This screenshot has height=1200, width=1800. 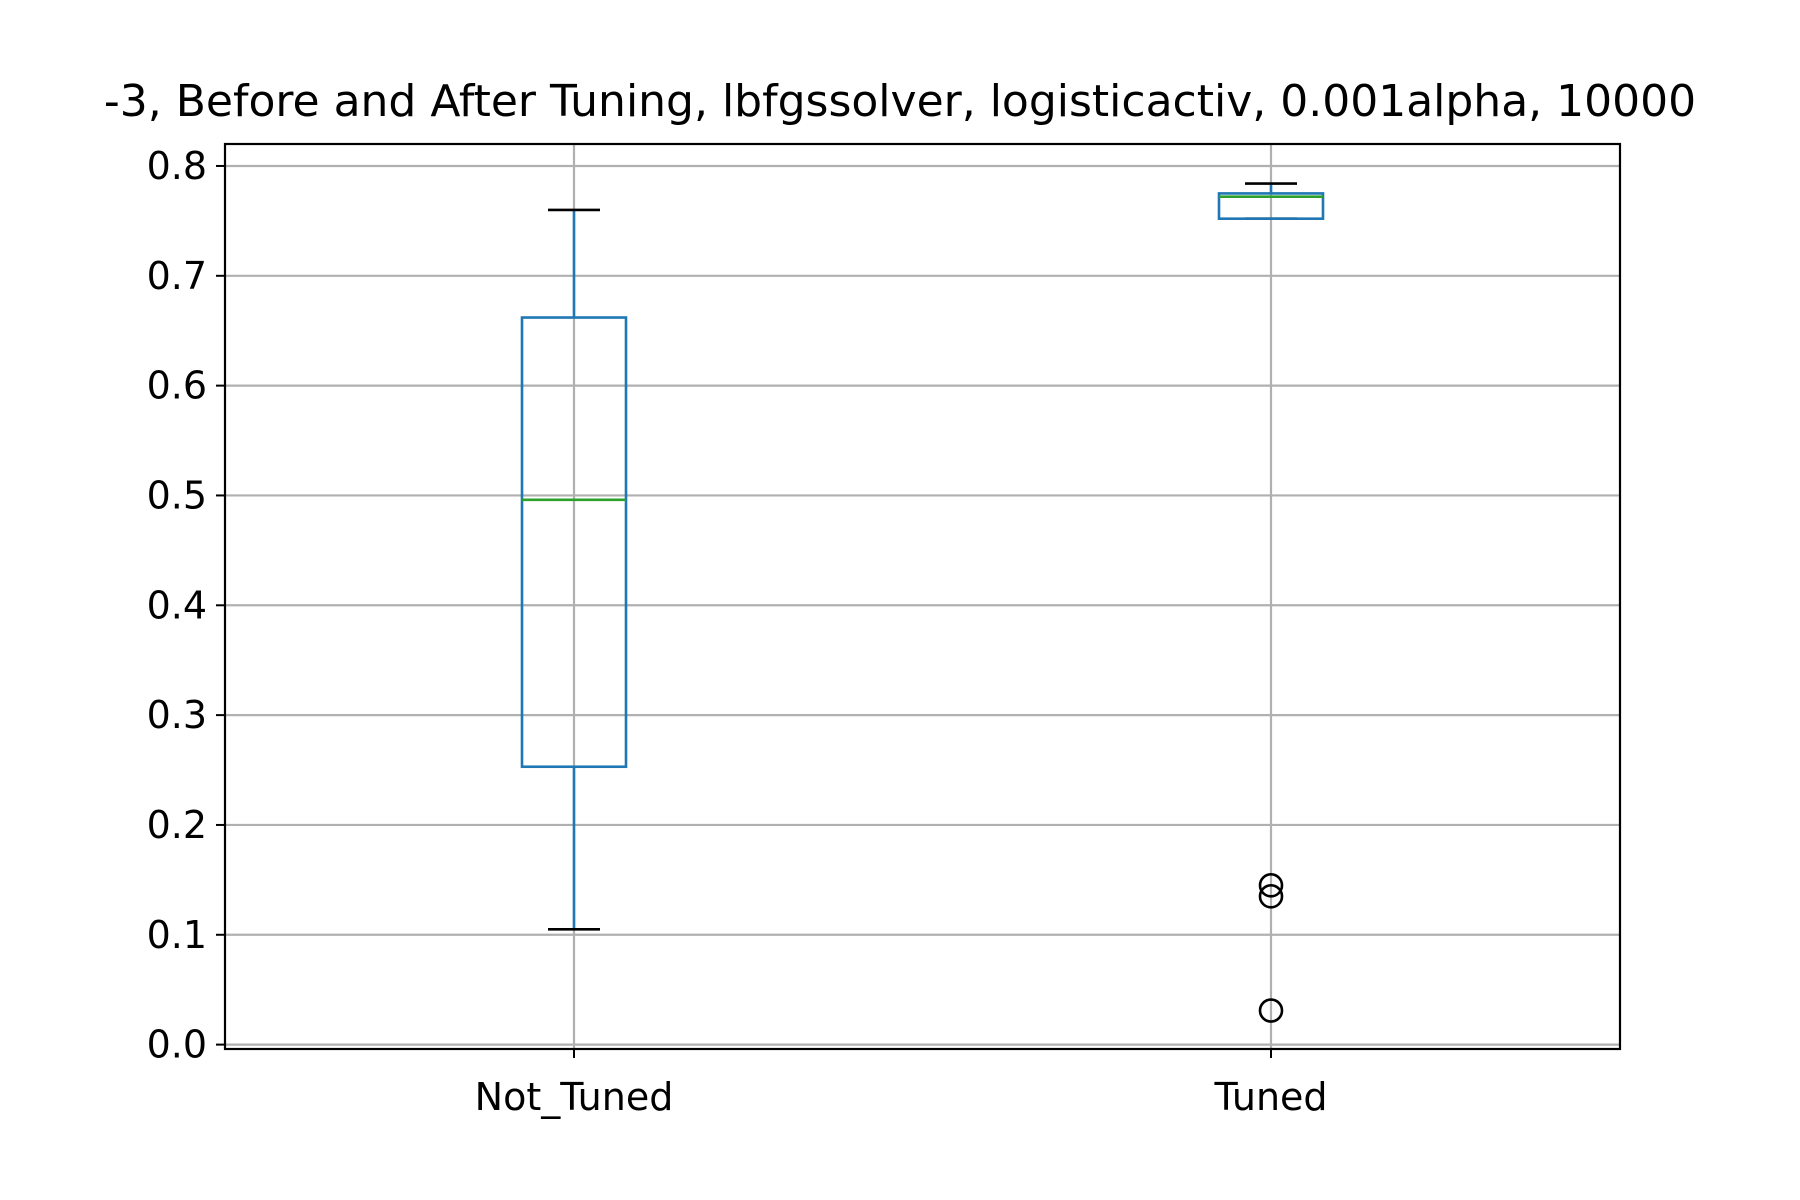 I want to click on y-tick-label: 0.1, so click(x=177, y=935).